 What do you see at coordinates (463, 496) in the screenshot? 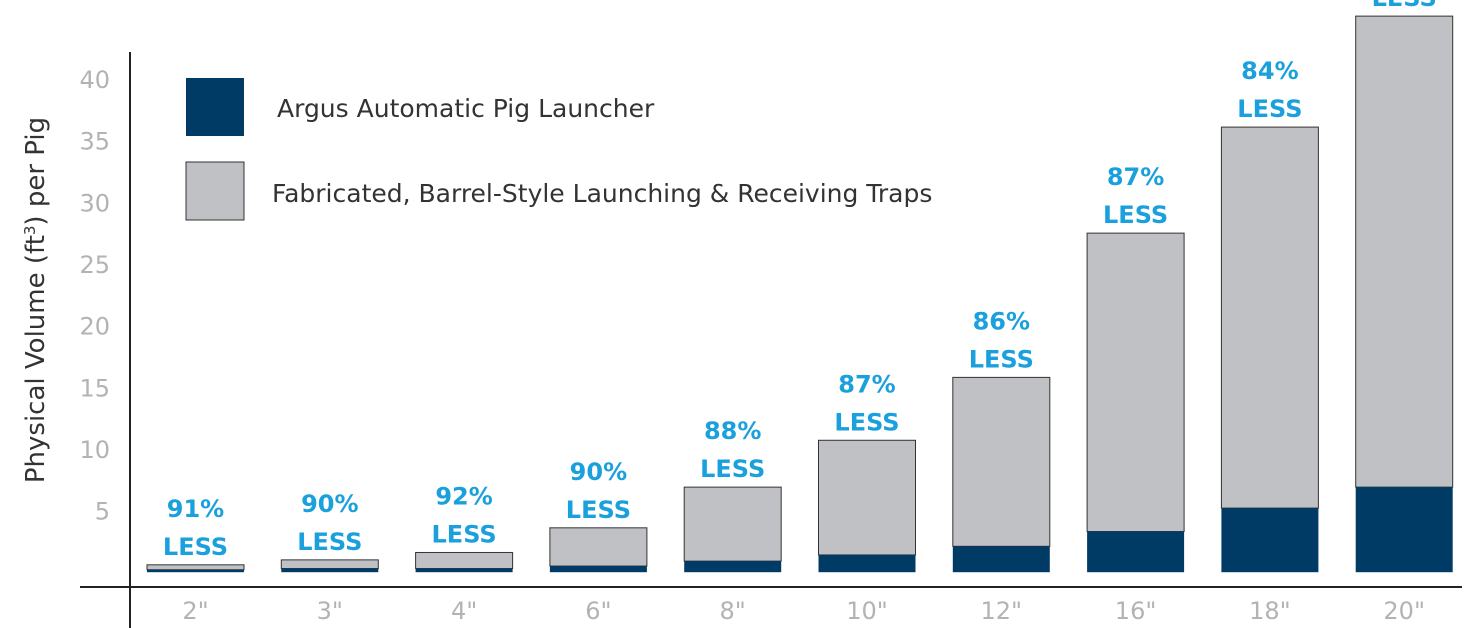
I see `reduction-percent-label: 92%` at bounding box center [463, 496].